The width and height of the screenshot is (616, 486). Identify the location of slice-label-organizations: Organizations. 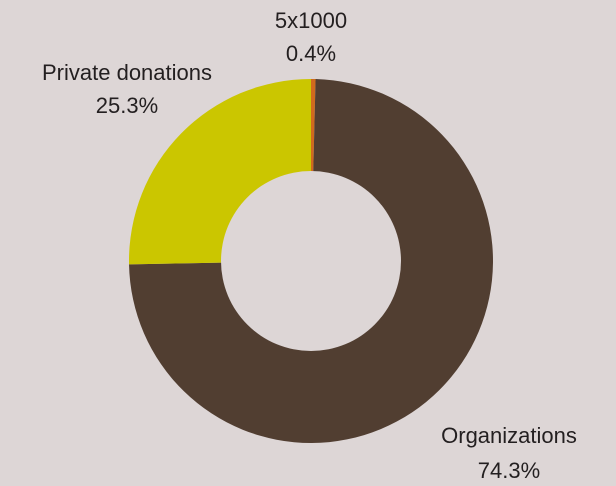
(509, 435).